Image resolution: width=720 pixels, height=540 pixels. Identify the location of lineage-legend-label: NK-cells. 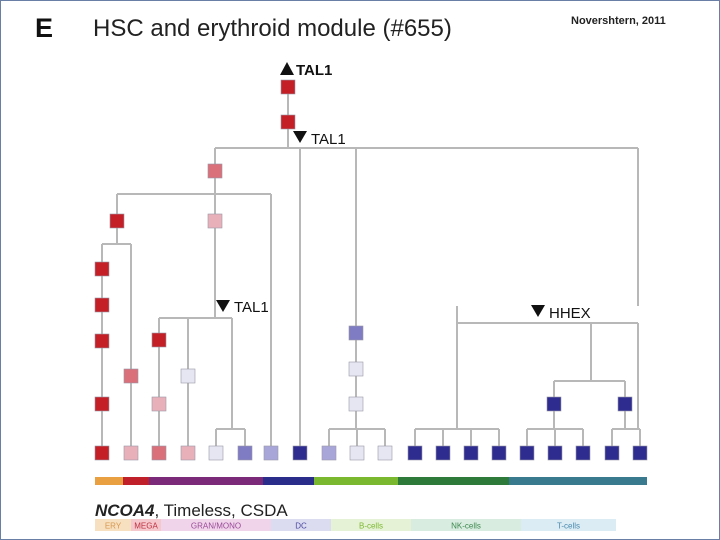
(466, 526).